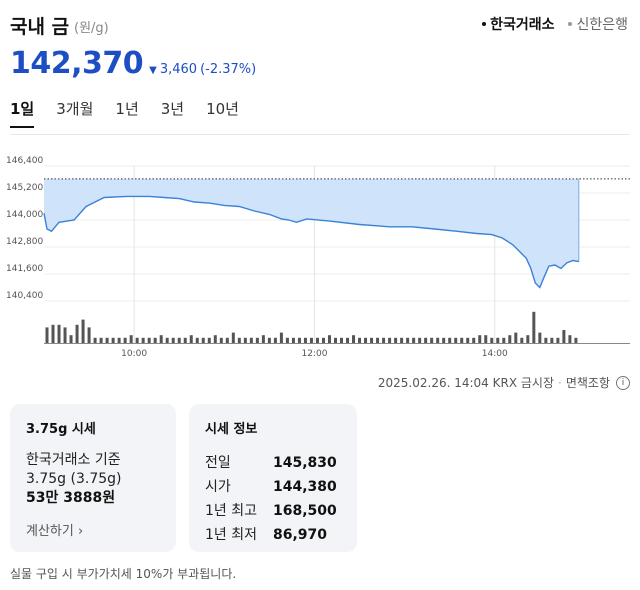  What do you see at coordinates (305, 463) in the screenshot?
I see `info-value: 145,830` at bounding box center [305, 463].